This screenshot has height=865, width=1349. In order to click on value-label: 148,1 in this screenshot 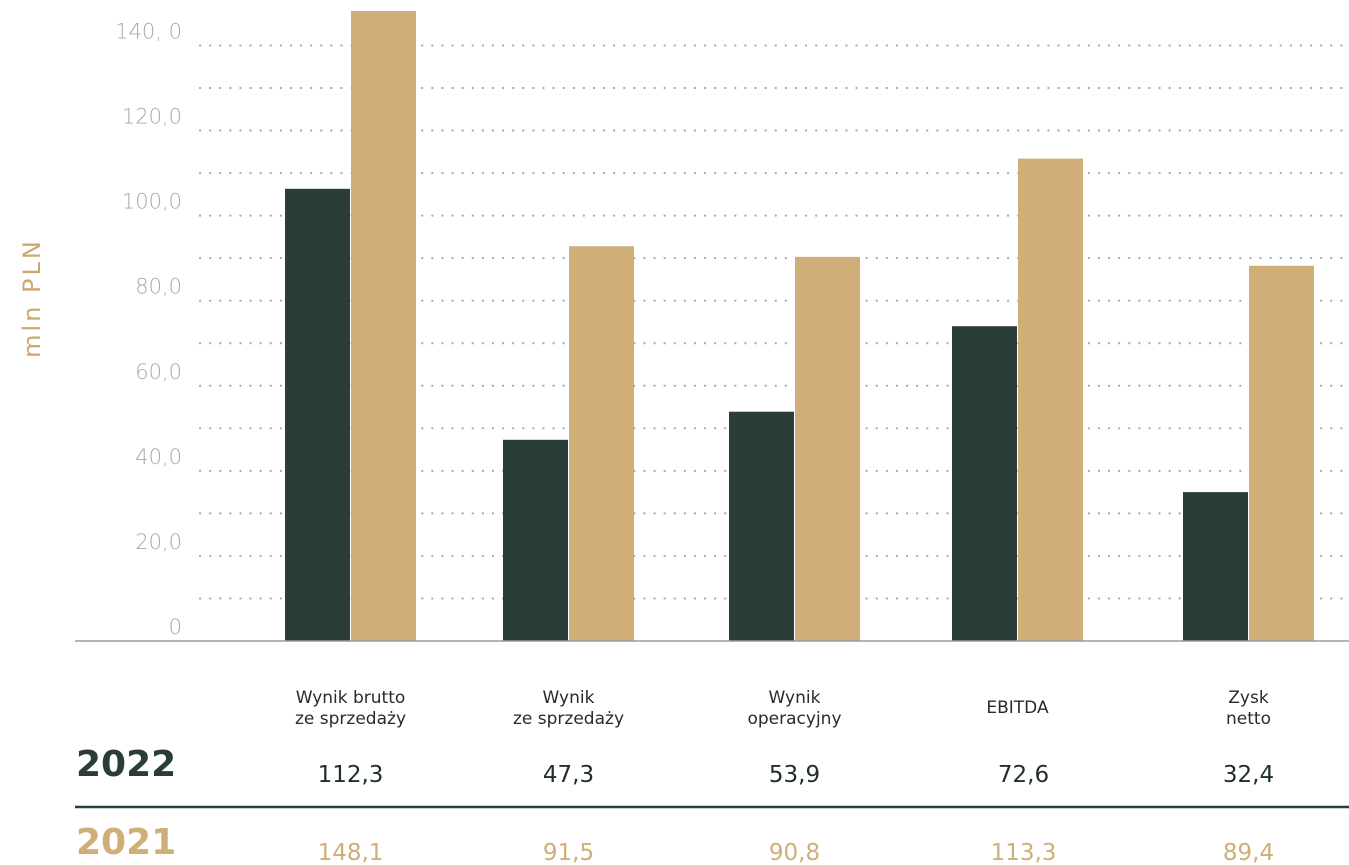, I will do `click(351, 852)`.